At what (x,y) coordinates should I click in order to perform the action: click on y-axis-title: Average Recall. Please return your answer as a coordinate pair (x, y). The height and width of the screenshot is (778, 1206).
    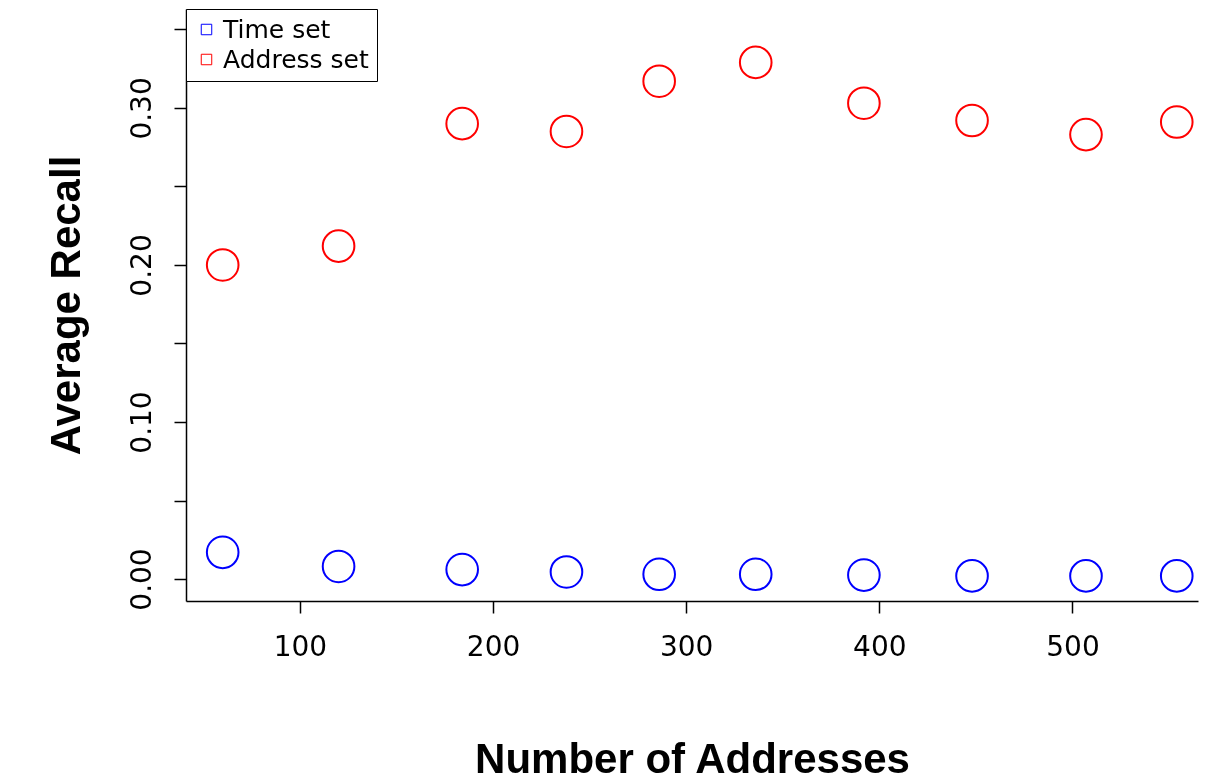
    Looking at the image, I should click on (65, 305).